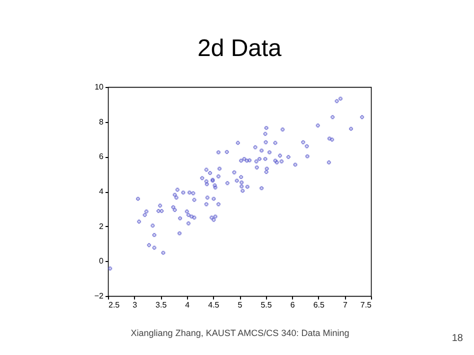 This screenshot has height=355, width=474. Describe the element at coordinates (101, 191) in the screenshot. I see `y-tick-label: 4` at that location.